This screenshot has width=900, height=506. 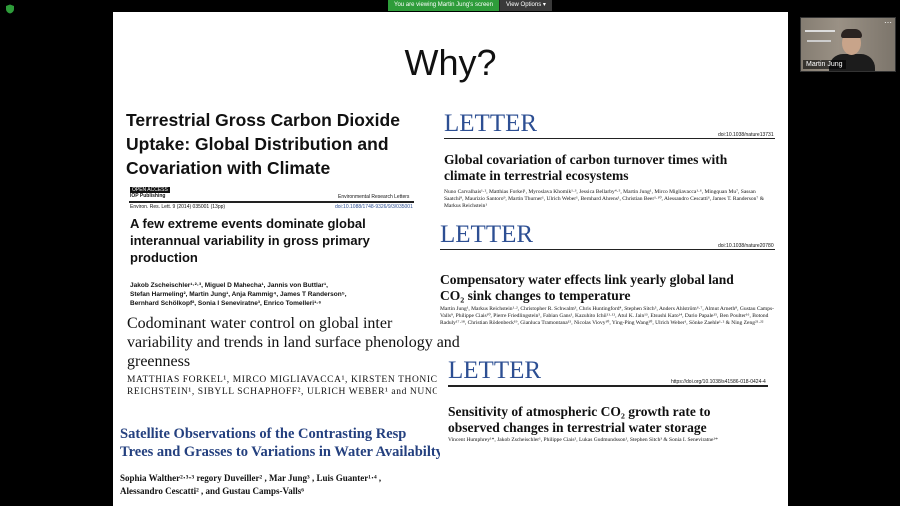 I want to click on letter2-rule, so click(x=607, y=249).